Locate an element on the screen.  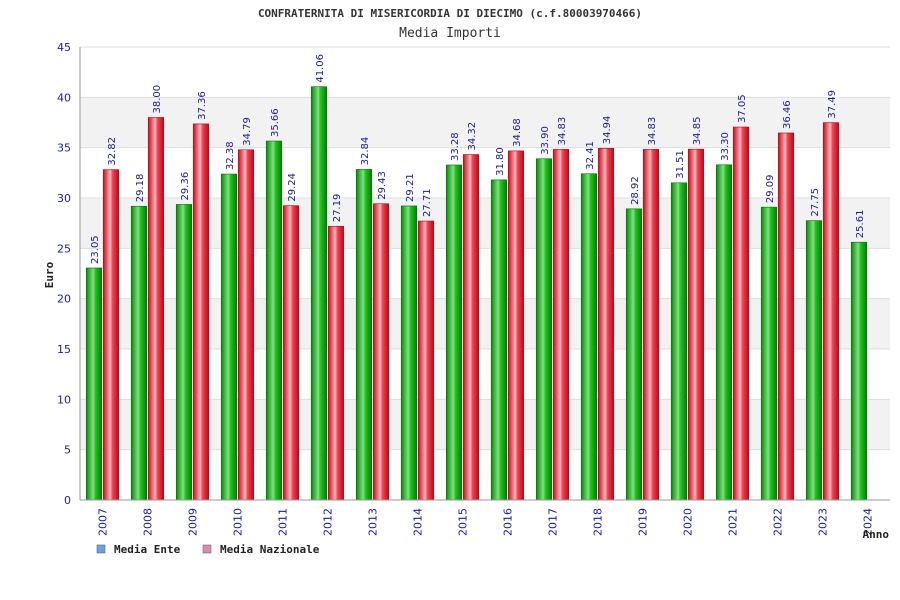
bar-media-nazionale-2010 is located at coordinates (246, 325).